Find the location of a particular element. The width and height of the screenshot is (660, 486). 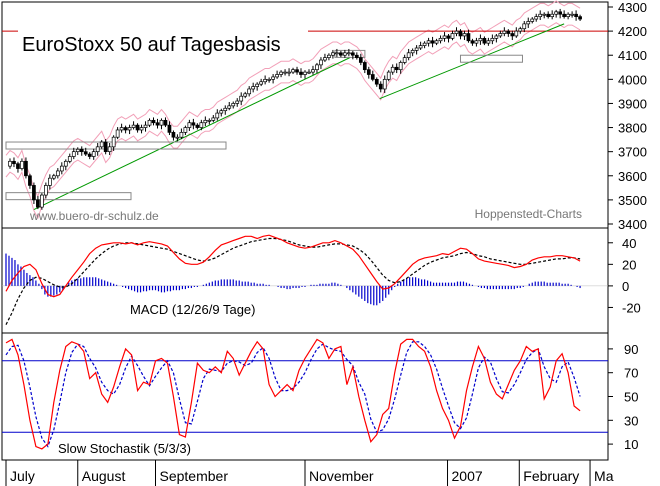

macd-label-background is located at coordinates (210, 308).